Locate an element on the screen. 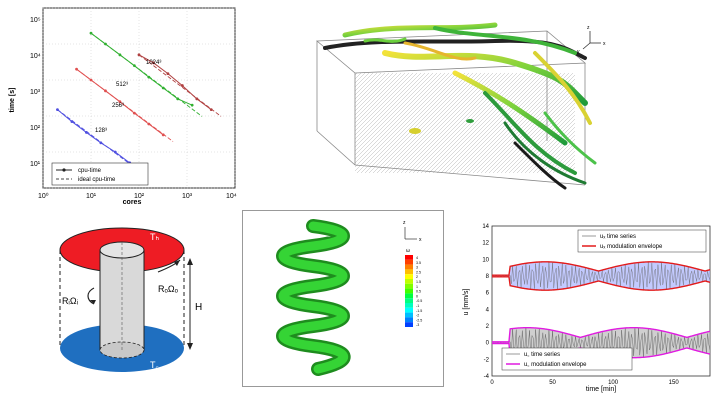 This screenshot has height=410, width=720. series-label-512: 512³ is located at coordinates (122, 85).